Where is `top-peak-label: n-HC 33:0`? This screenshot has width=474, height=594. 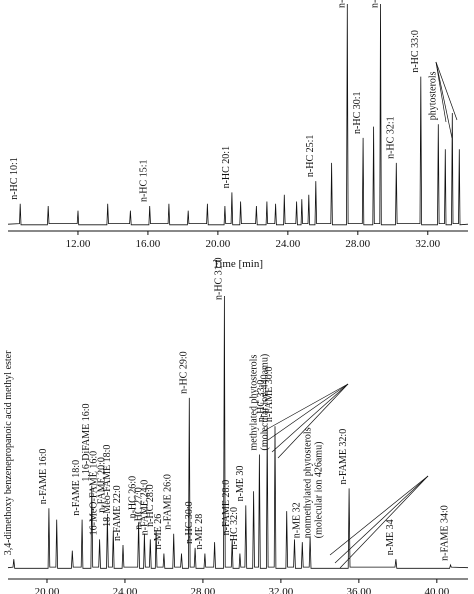
top-peak-label: n-HC 33:0 is located at coordinates (415, 51).